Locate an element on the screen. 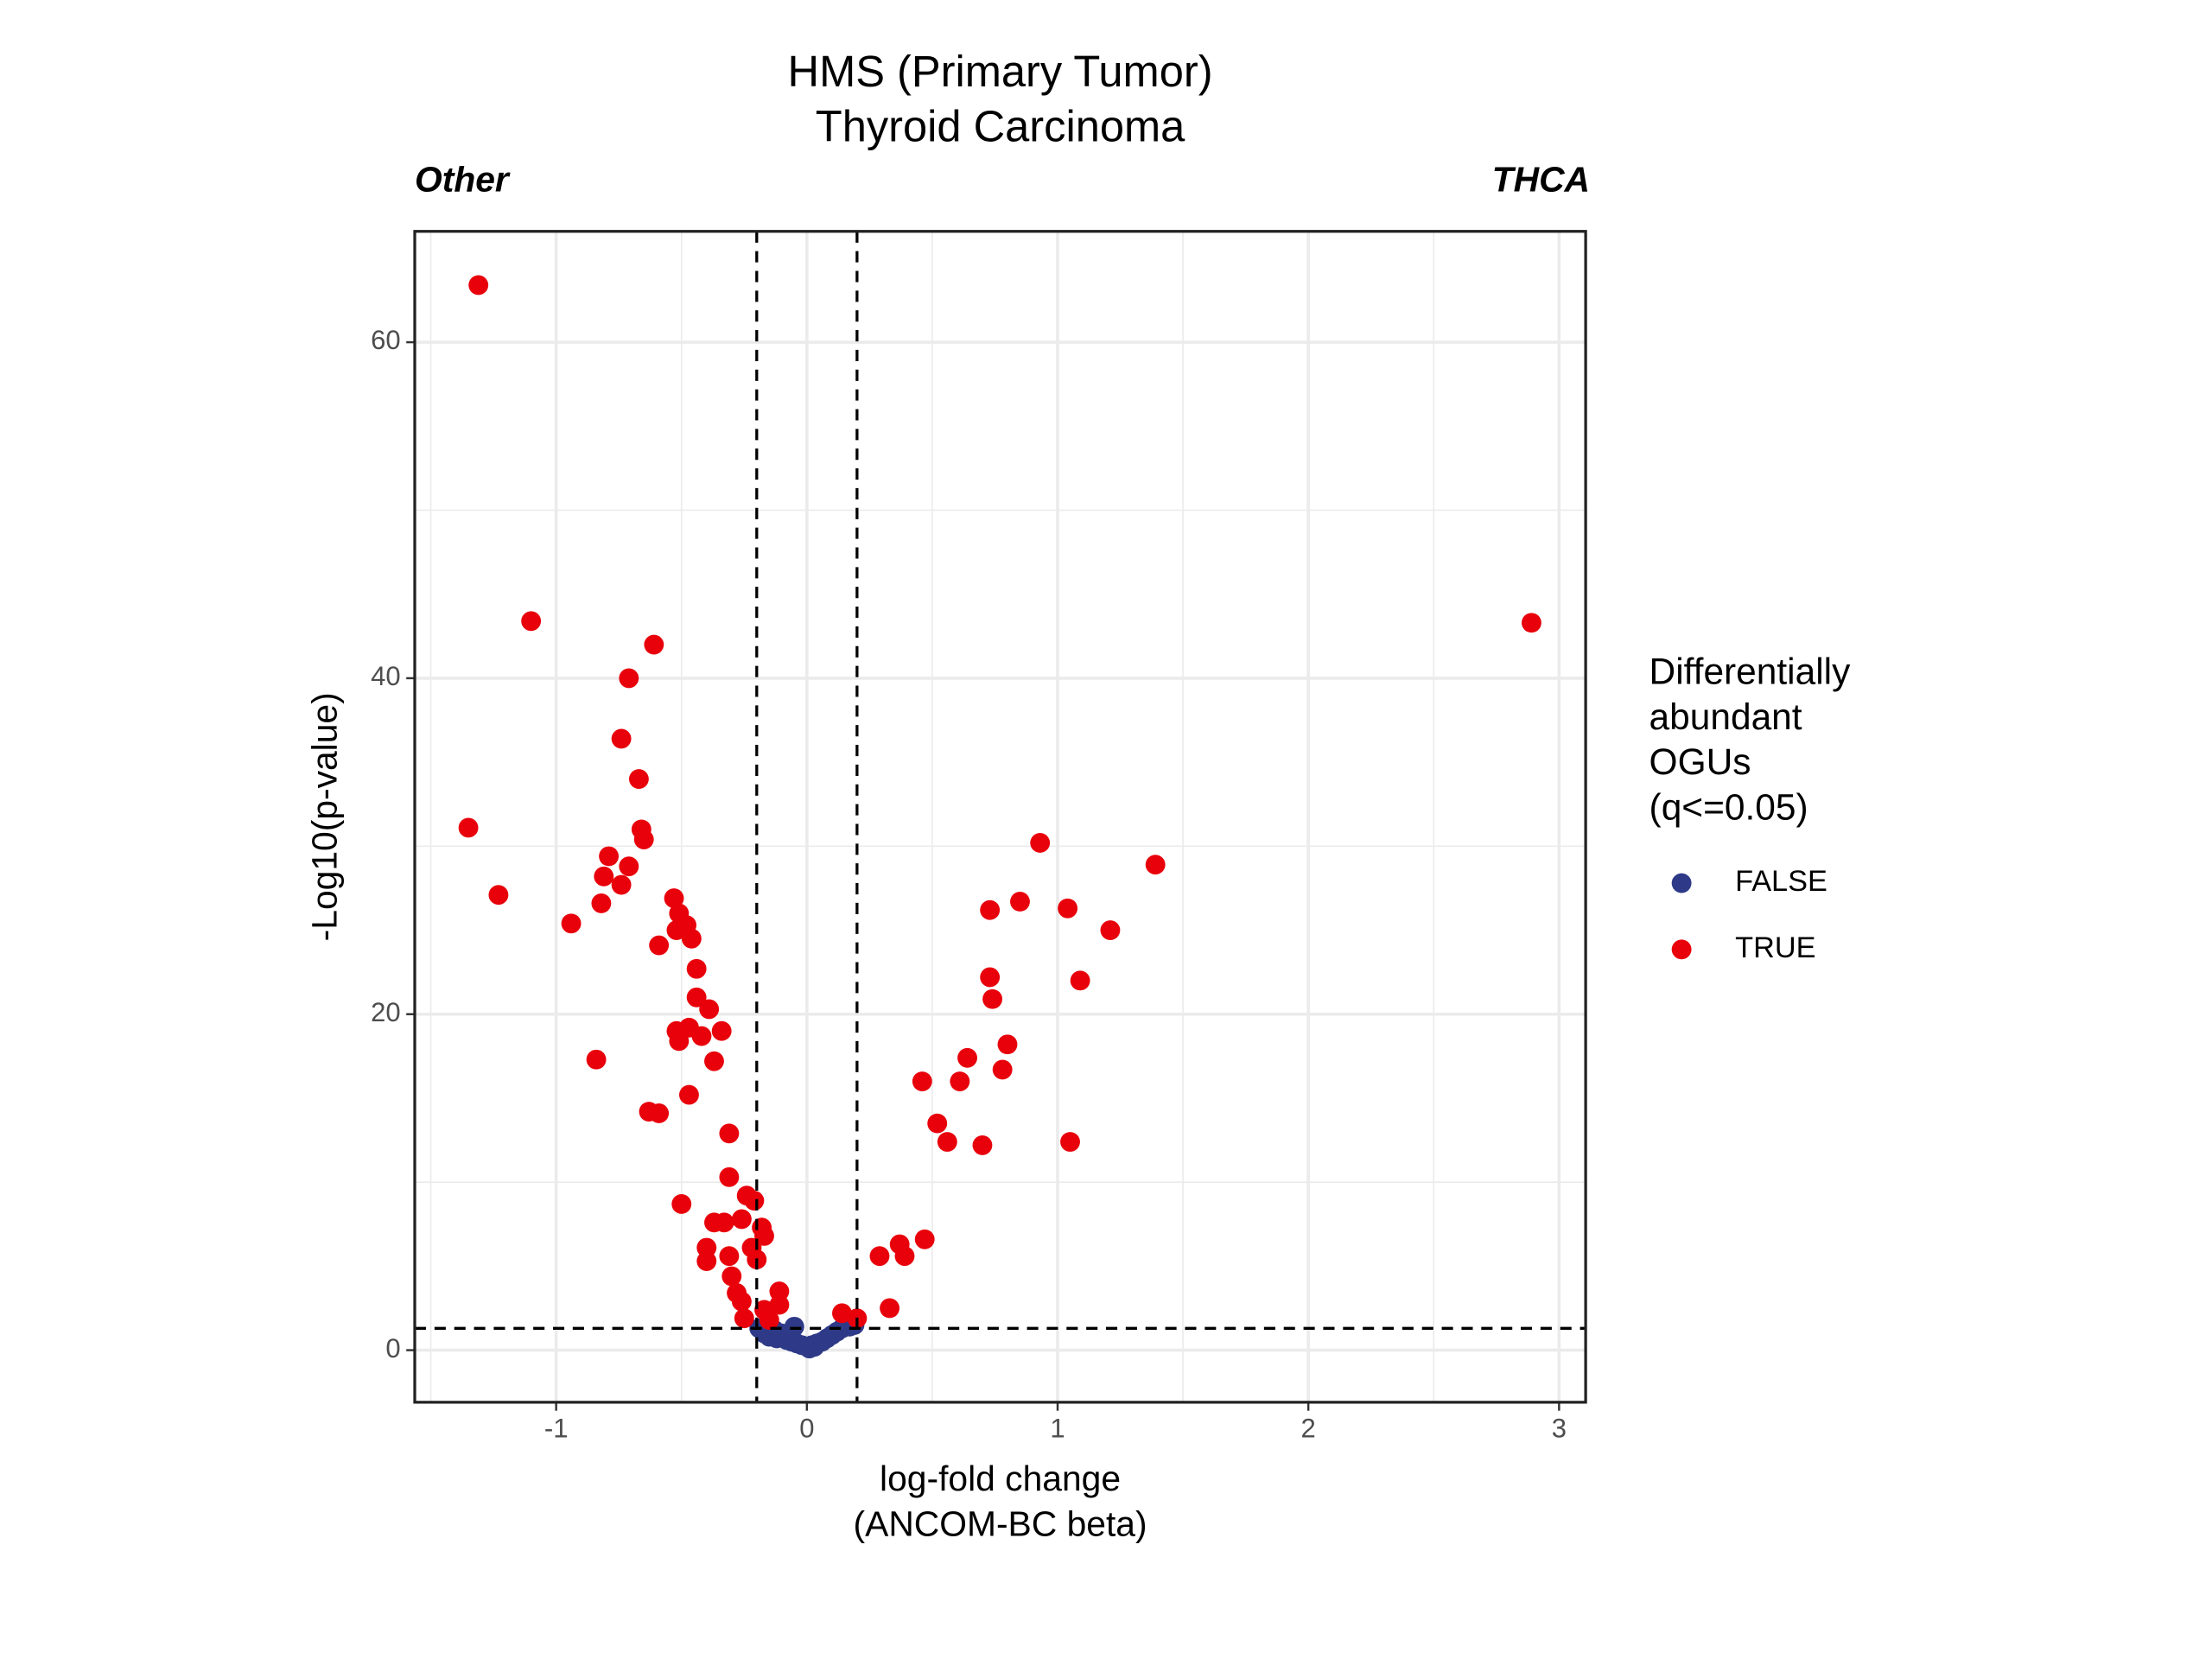 The height and width of the screenshot is (1659, 2212). chart-subtitle: Thyroid Carcinoma is located at coordinates (1000, 126).